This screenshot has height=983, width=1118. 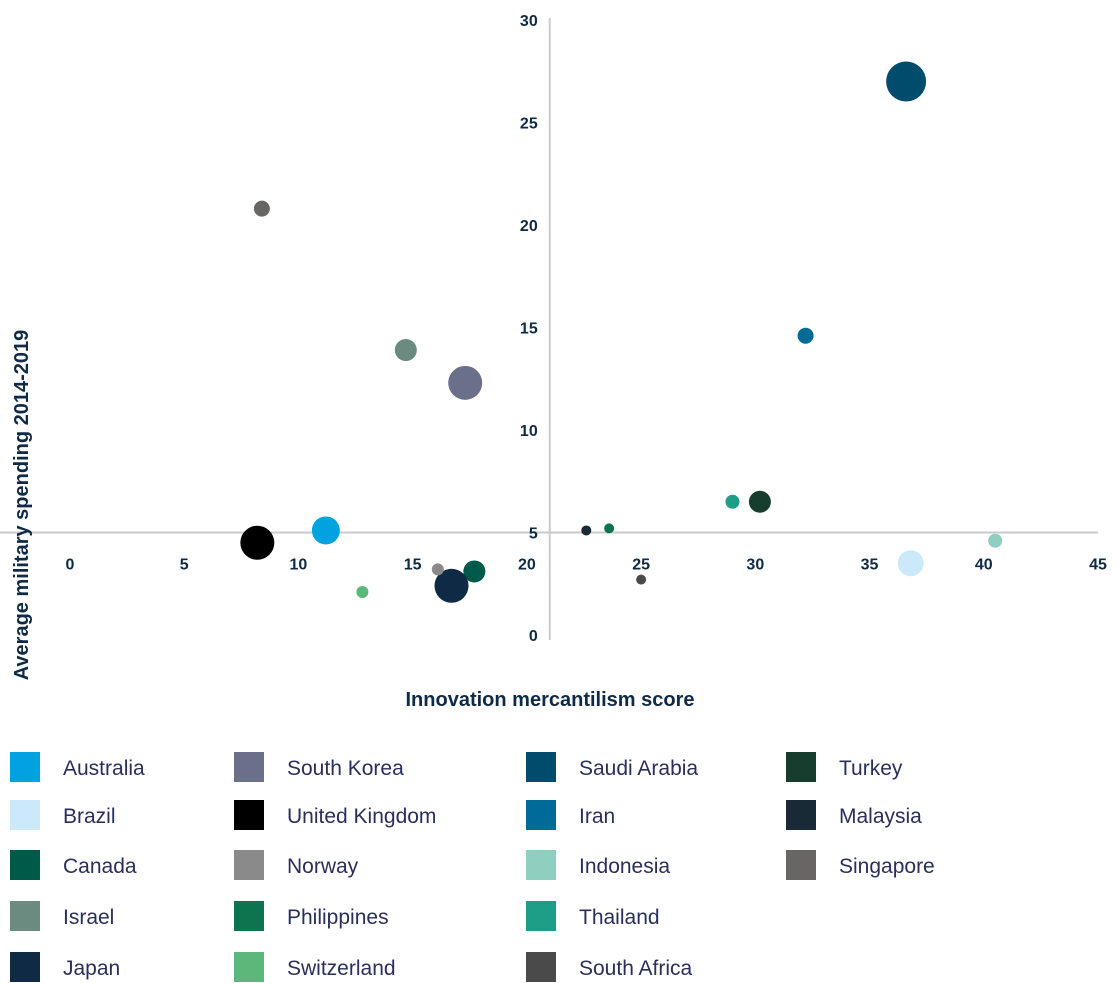 What do you see at coordinates (527, 565) in the screenshot?
I see `x-tick-label: 20` at bounding box center [527, 565].